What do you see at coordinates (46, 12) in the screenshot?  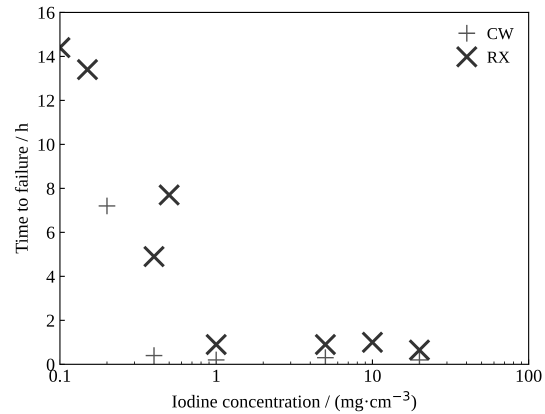 I see `y-tick-label: 16` at bounding box center [46, 12].